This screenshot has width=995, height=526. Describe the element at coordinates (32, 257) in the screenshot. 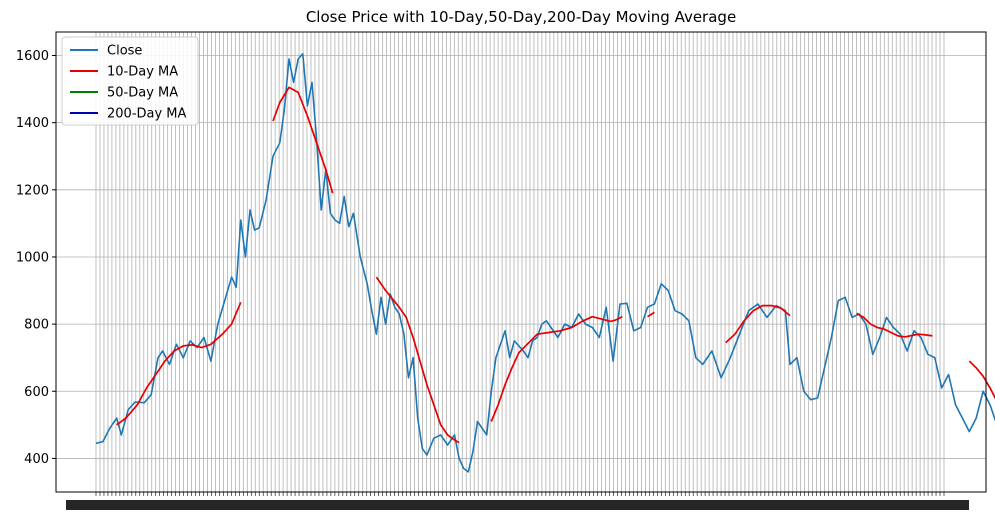

I see `y-tick-label: 1000` at that location.